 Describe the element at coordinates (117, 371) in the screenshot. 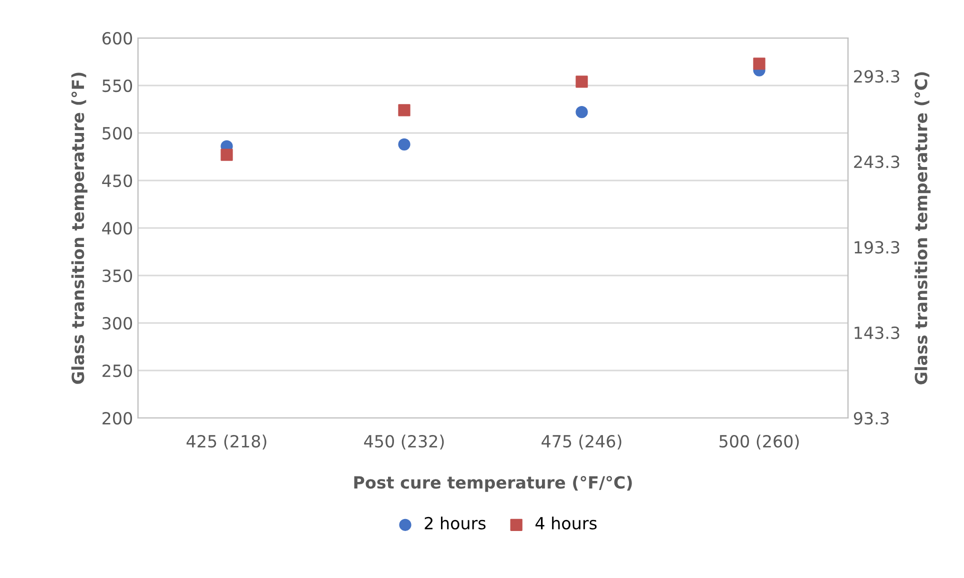

I see `y-tick-label: 250` at that location.